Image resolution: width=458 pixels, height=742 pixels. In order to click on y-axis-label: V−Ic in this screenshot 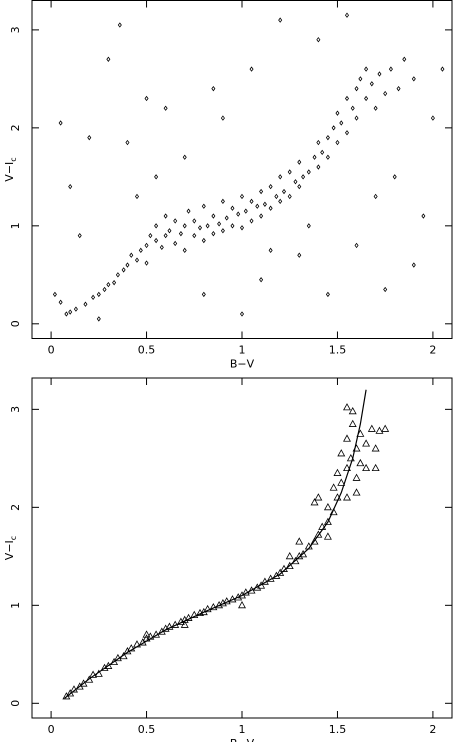, I will do `click(10, 169)`.